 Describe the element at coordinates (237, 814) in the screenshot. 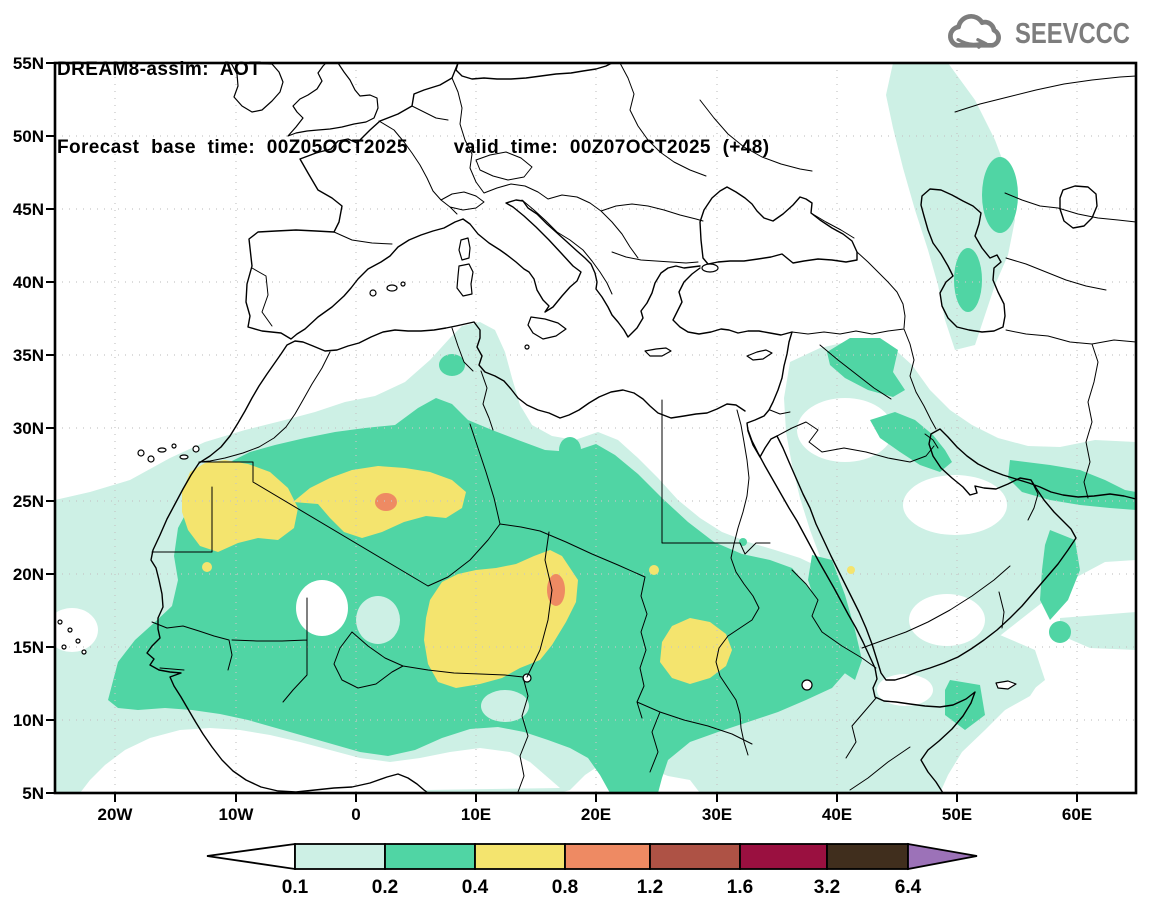

I see `lon-label: 10W` at that location.